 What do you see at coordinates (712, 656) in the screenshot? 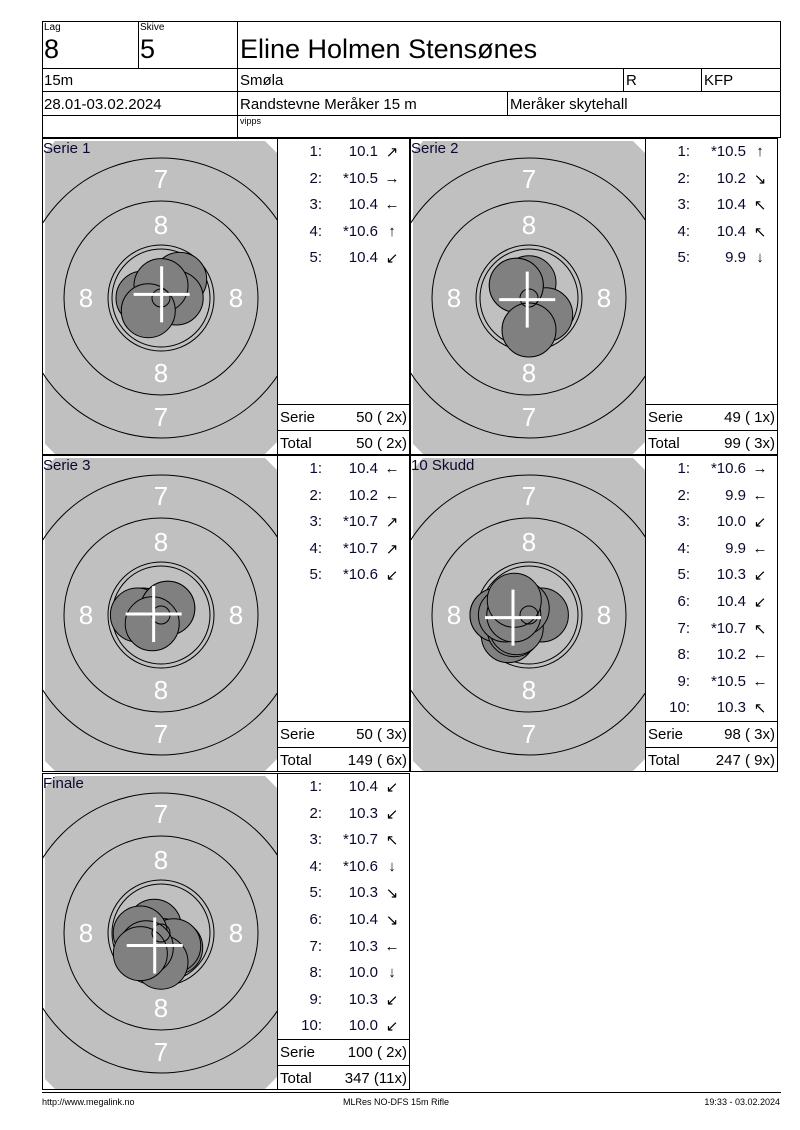
I see `shot-row: 8: 10.2 ←` at bounding box center [712, 656].